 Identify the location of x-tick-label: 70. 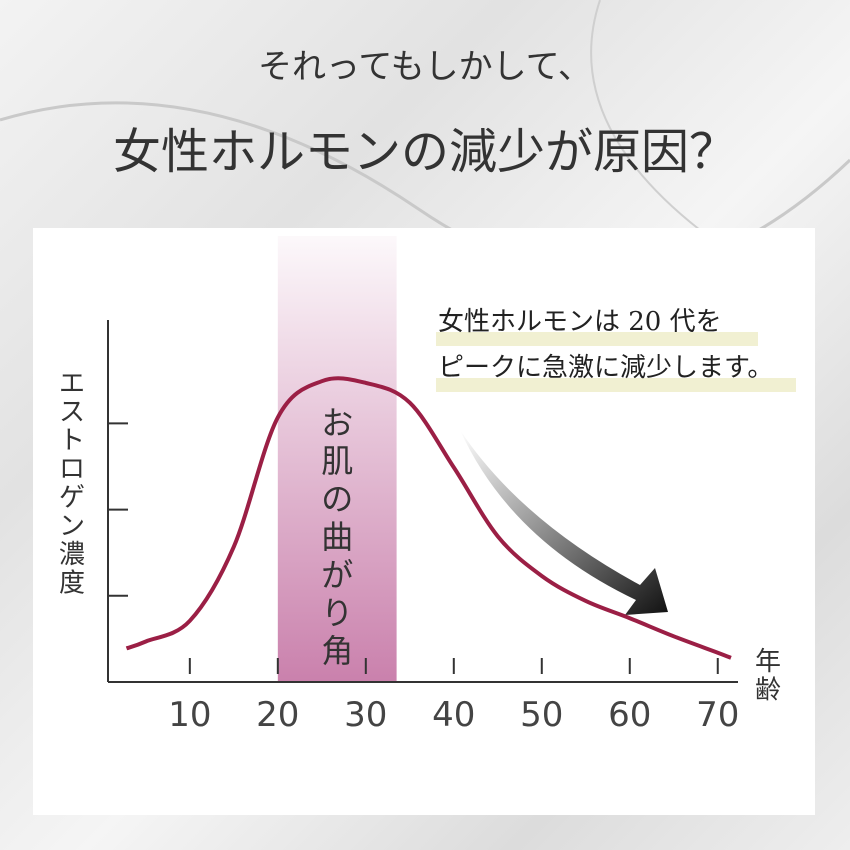
(717, 715).